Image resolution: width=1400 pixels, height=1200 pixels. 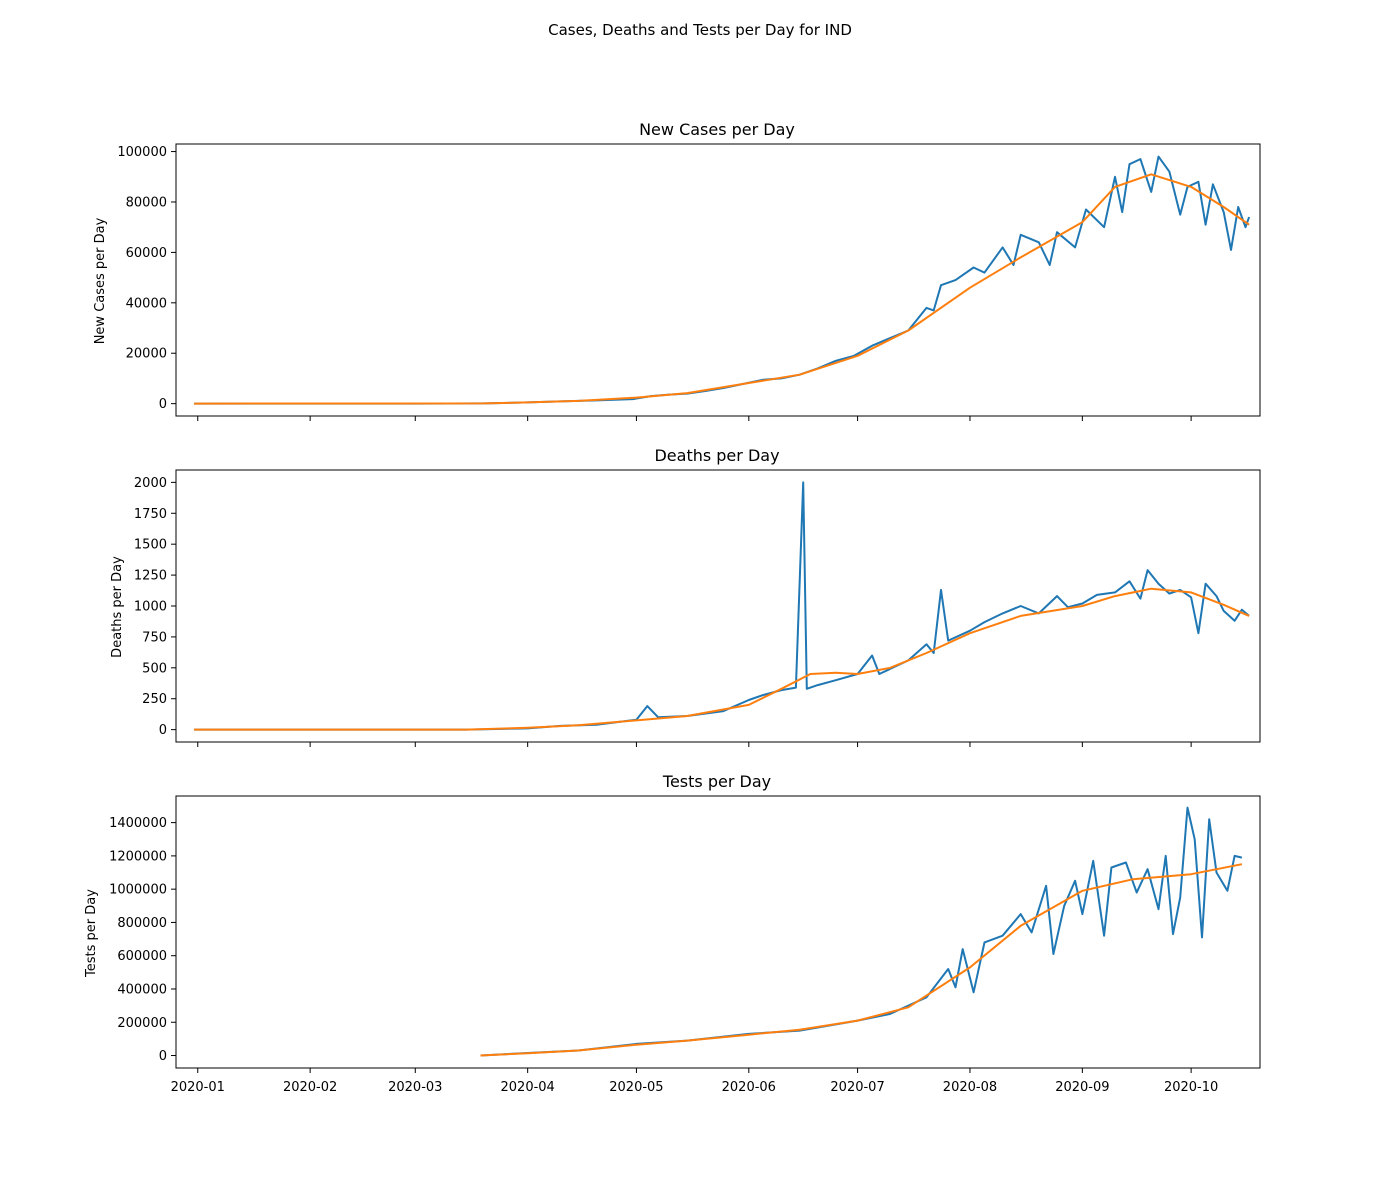 What do you see at coordinates (117, 607) in the screenshot?
I see `y-axis-label-deaths: Deaths per Day` at bounding box center [117, 607].